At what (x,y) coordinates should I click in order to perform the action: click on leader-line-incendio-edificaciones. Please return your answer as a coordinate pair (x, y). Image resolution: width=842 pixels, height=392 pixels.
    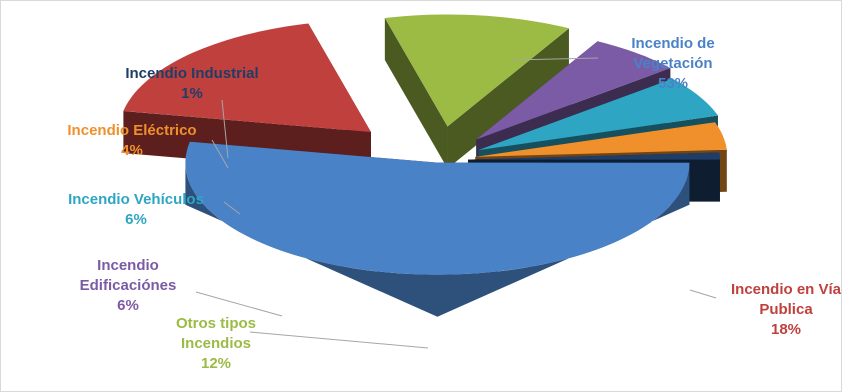
    Looking at the image, I should click on (239, 304).